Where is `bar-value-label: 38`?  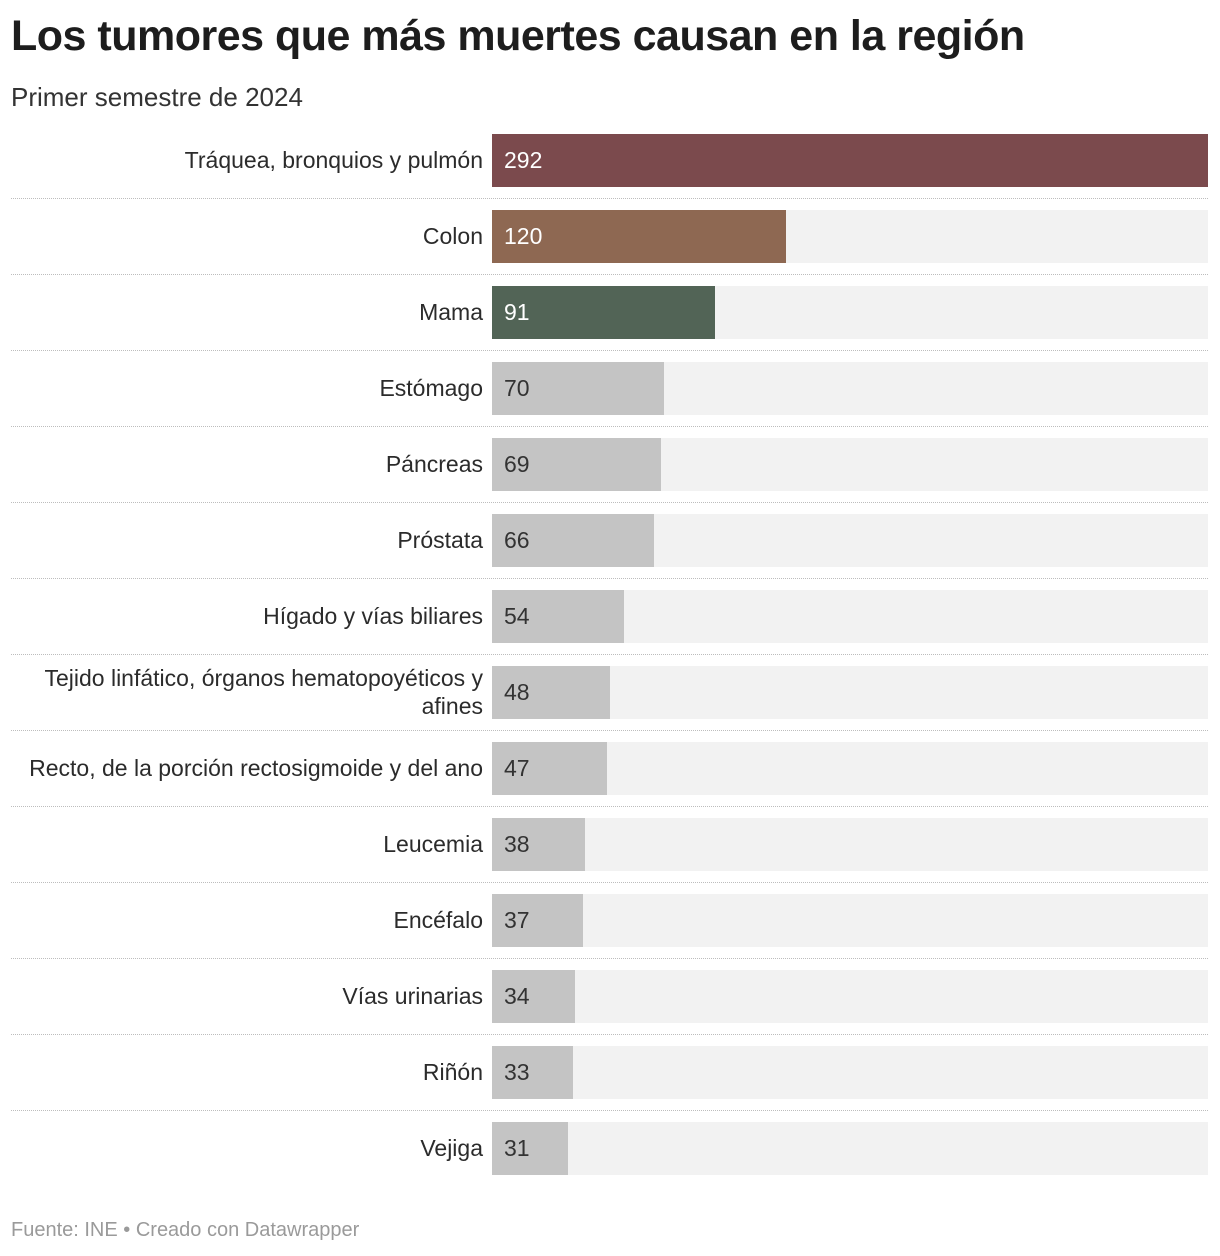
bar-value-label: 38 is located at coordinates (517, 844).